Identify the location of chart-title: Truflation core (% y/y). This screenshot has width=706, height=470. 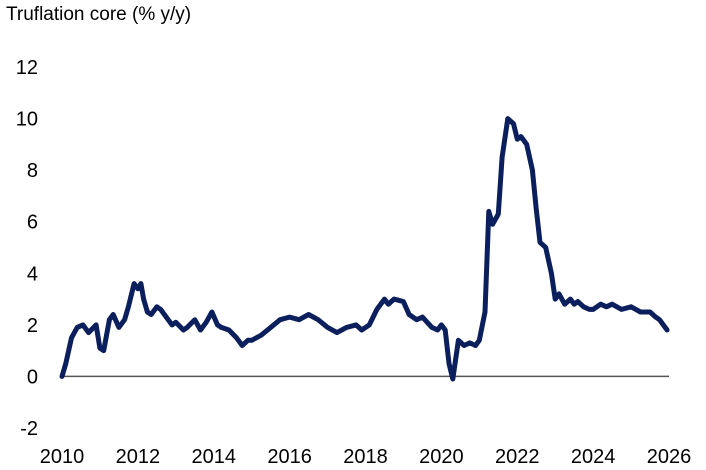
(99, 14).